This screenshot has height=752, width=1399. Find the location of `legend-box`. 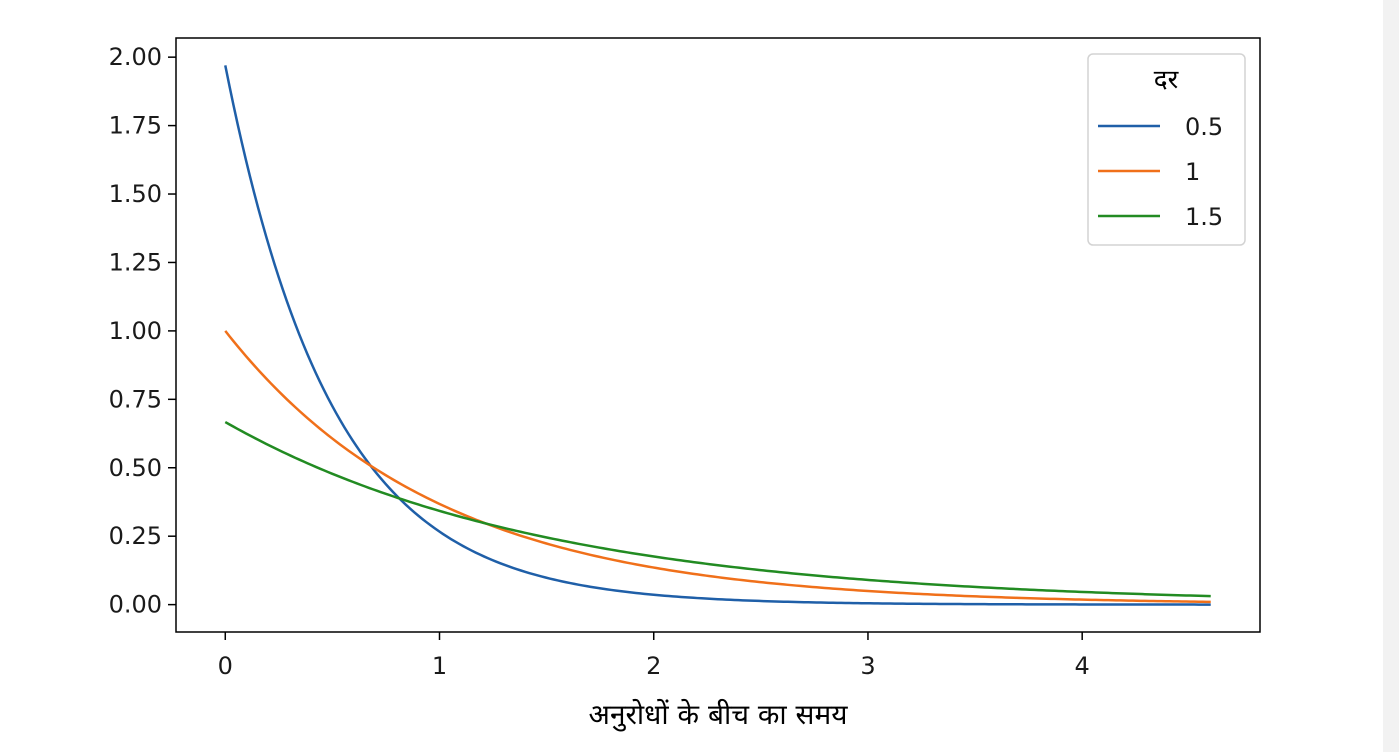

legend-box is located at coordinates (1166, 149).